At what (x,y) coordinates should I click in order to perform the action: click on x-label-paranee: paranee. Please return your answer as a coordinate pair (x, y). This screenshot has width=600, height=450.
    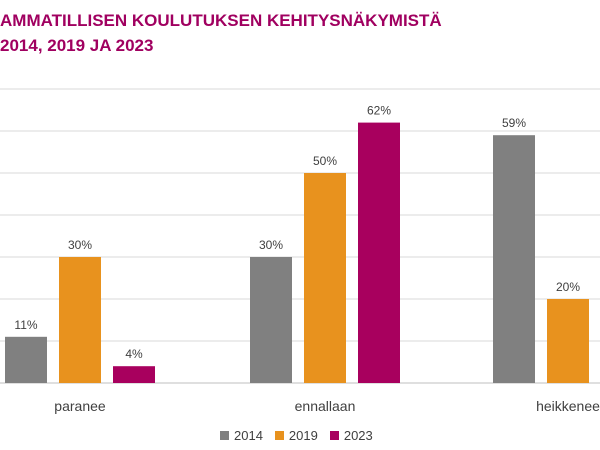
    Looking at the image, I should click on (80, 406).